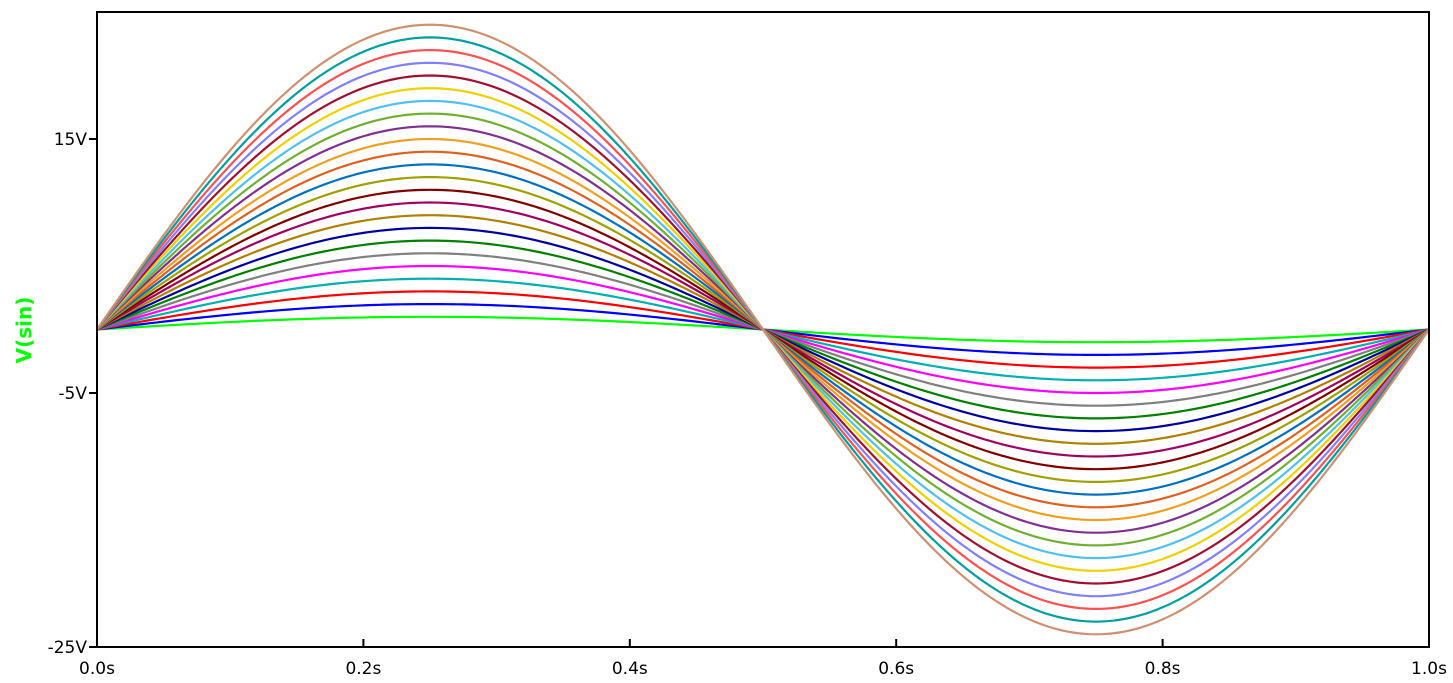  Describe the element at coordinates (1163, 669) in the screenshot. I see `x-tick-label: 0.8s` at that location.